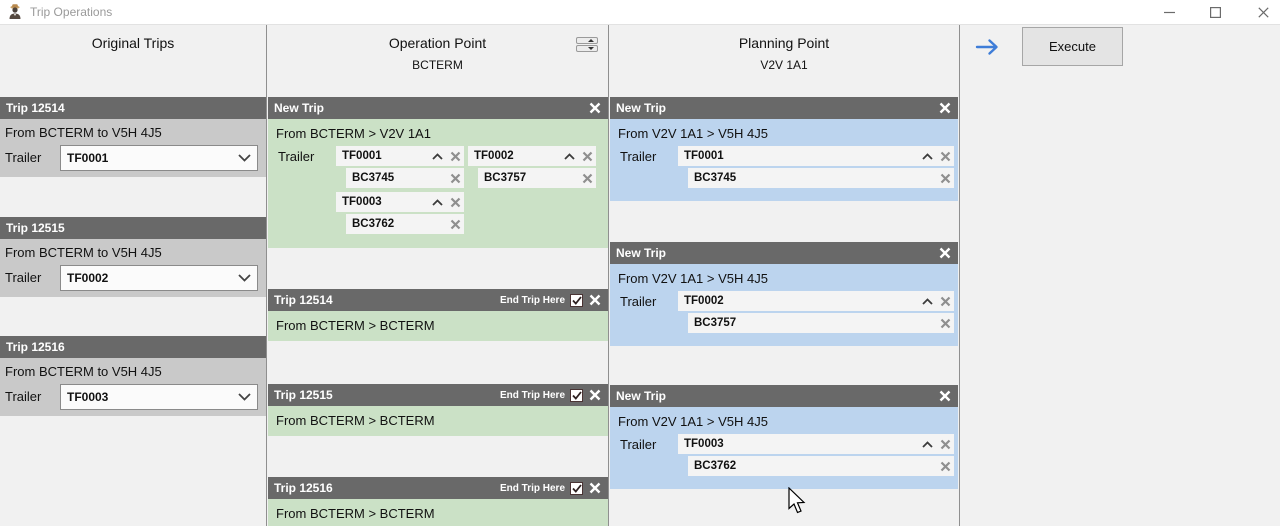  Describe the element at coordinates (88, 278) in the screenshot. I see `trailer-dropdown-value: TF0002` at that location.